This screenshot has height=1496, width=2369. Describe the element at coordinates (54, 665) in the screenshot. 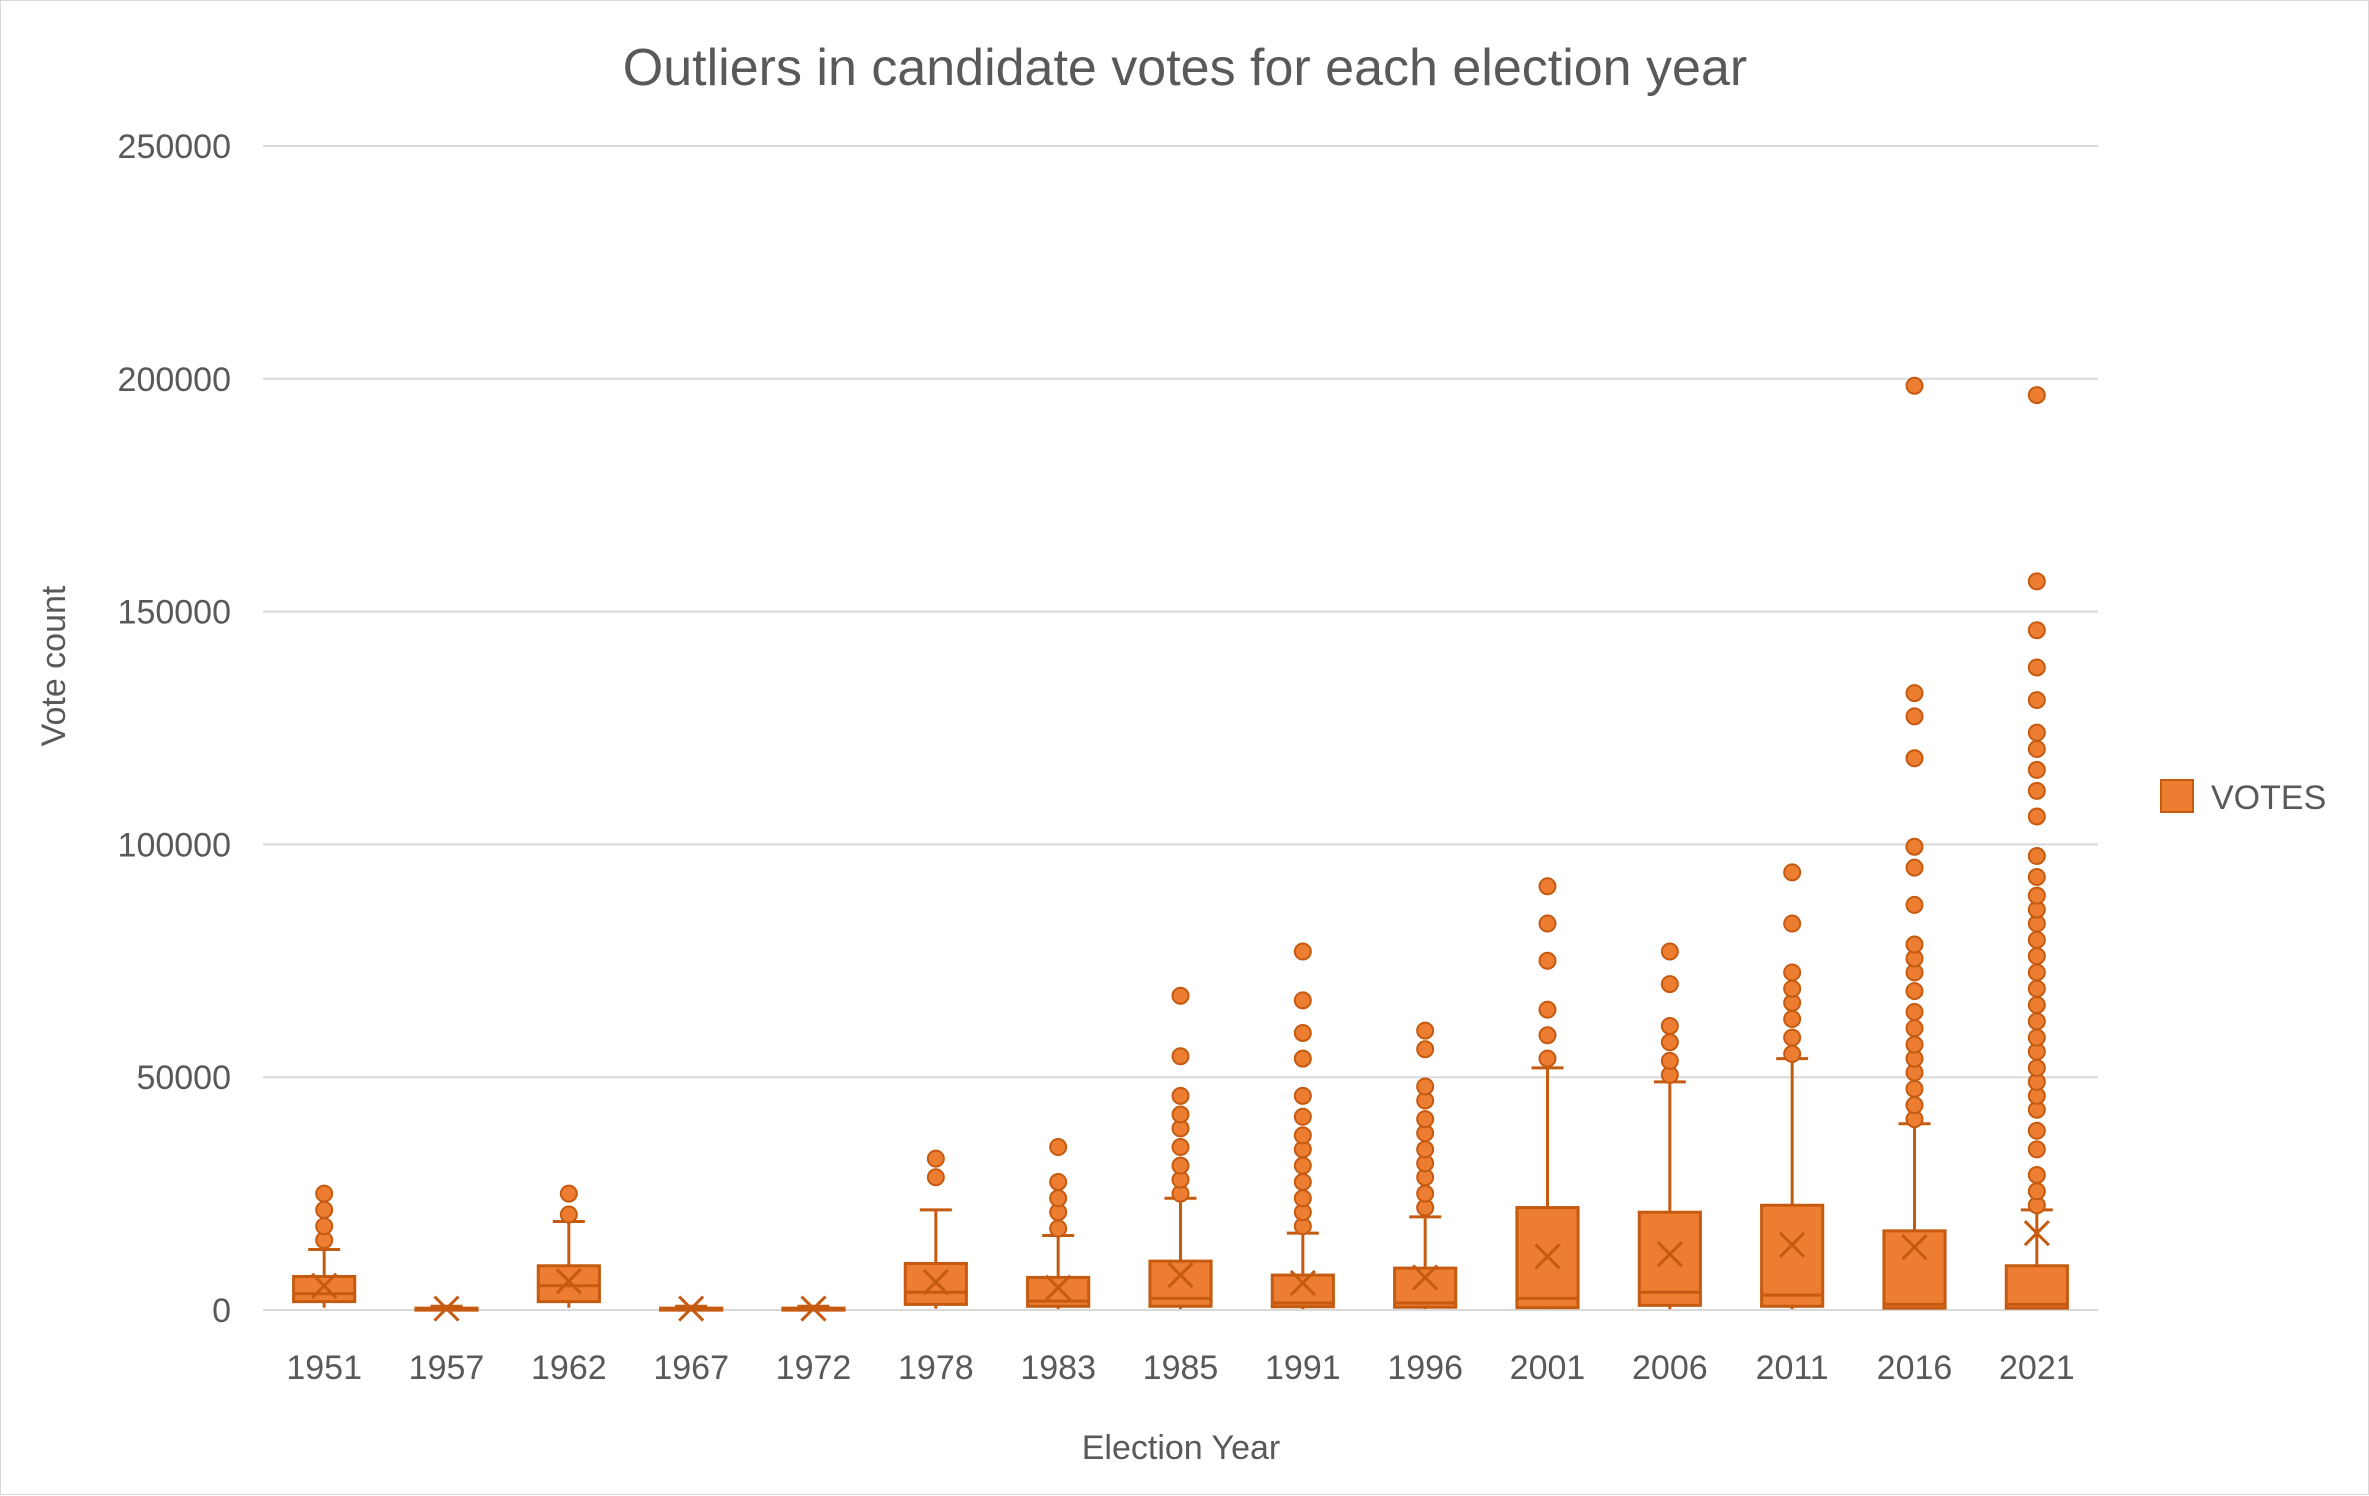

I see `y-axis-title: Vote count` at that location.